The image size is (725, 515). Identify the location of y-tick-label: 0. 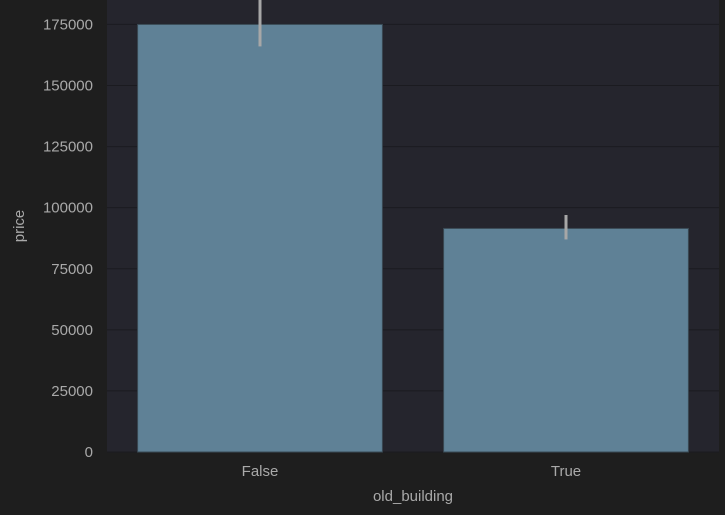
(89, 452).